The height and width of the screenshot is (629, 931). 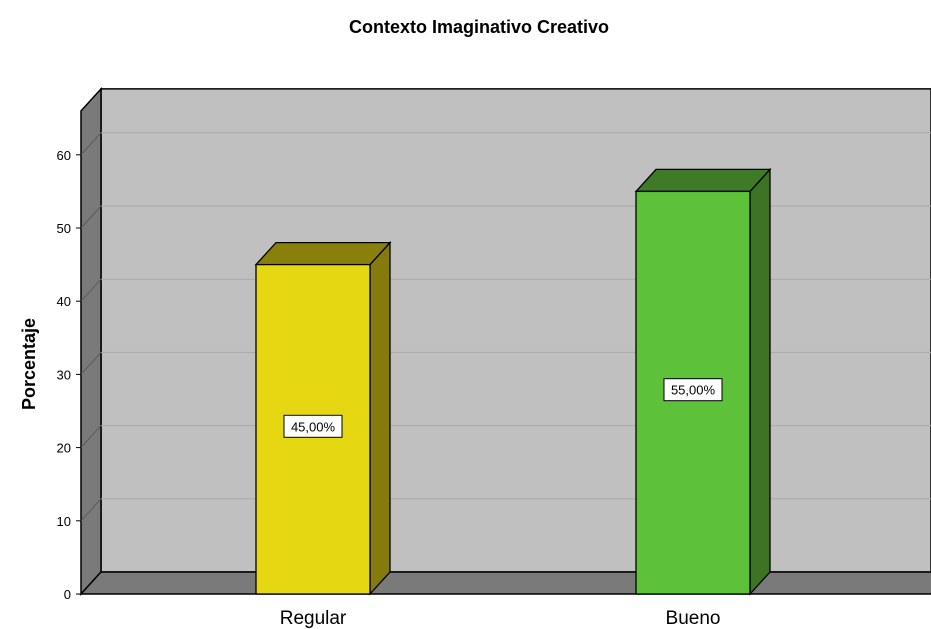 I want to click on data-label: 45,00%, so click(x=313, y=426).